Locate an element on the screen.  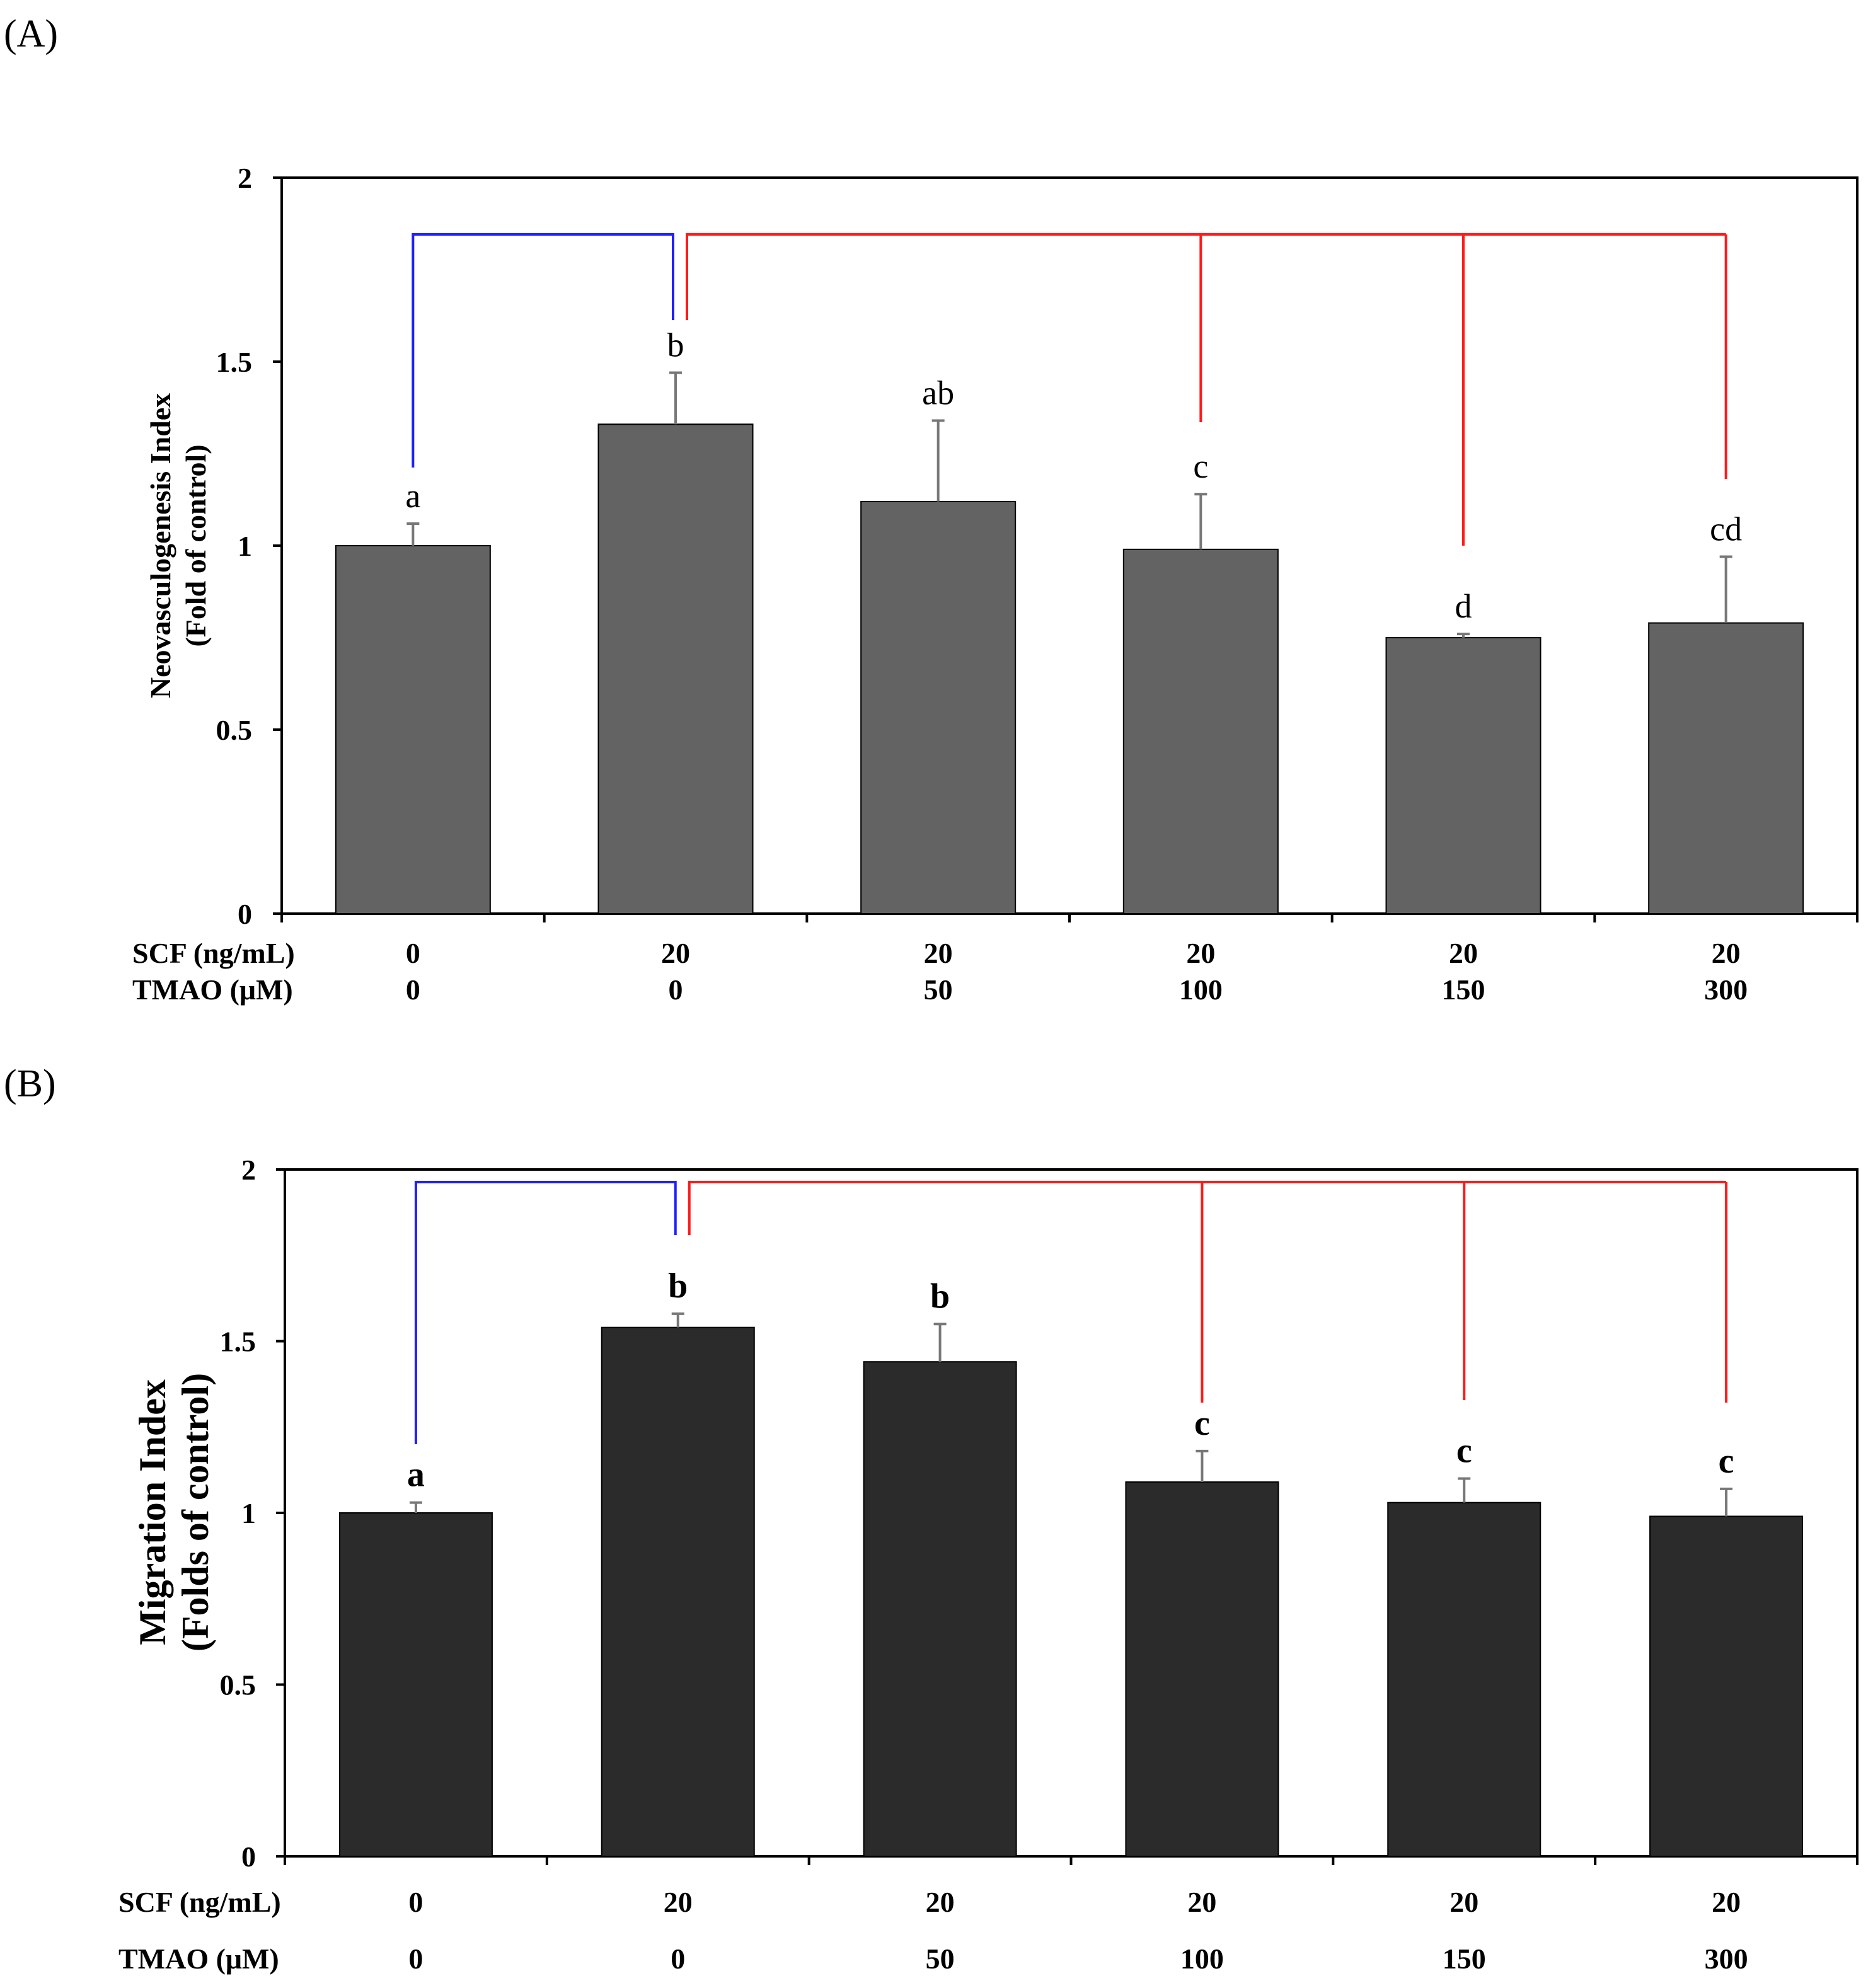
panel-b-scf-value: 0 is located at coordinates (415, 1902).